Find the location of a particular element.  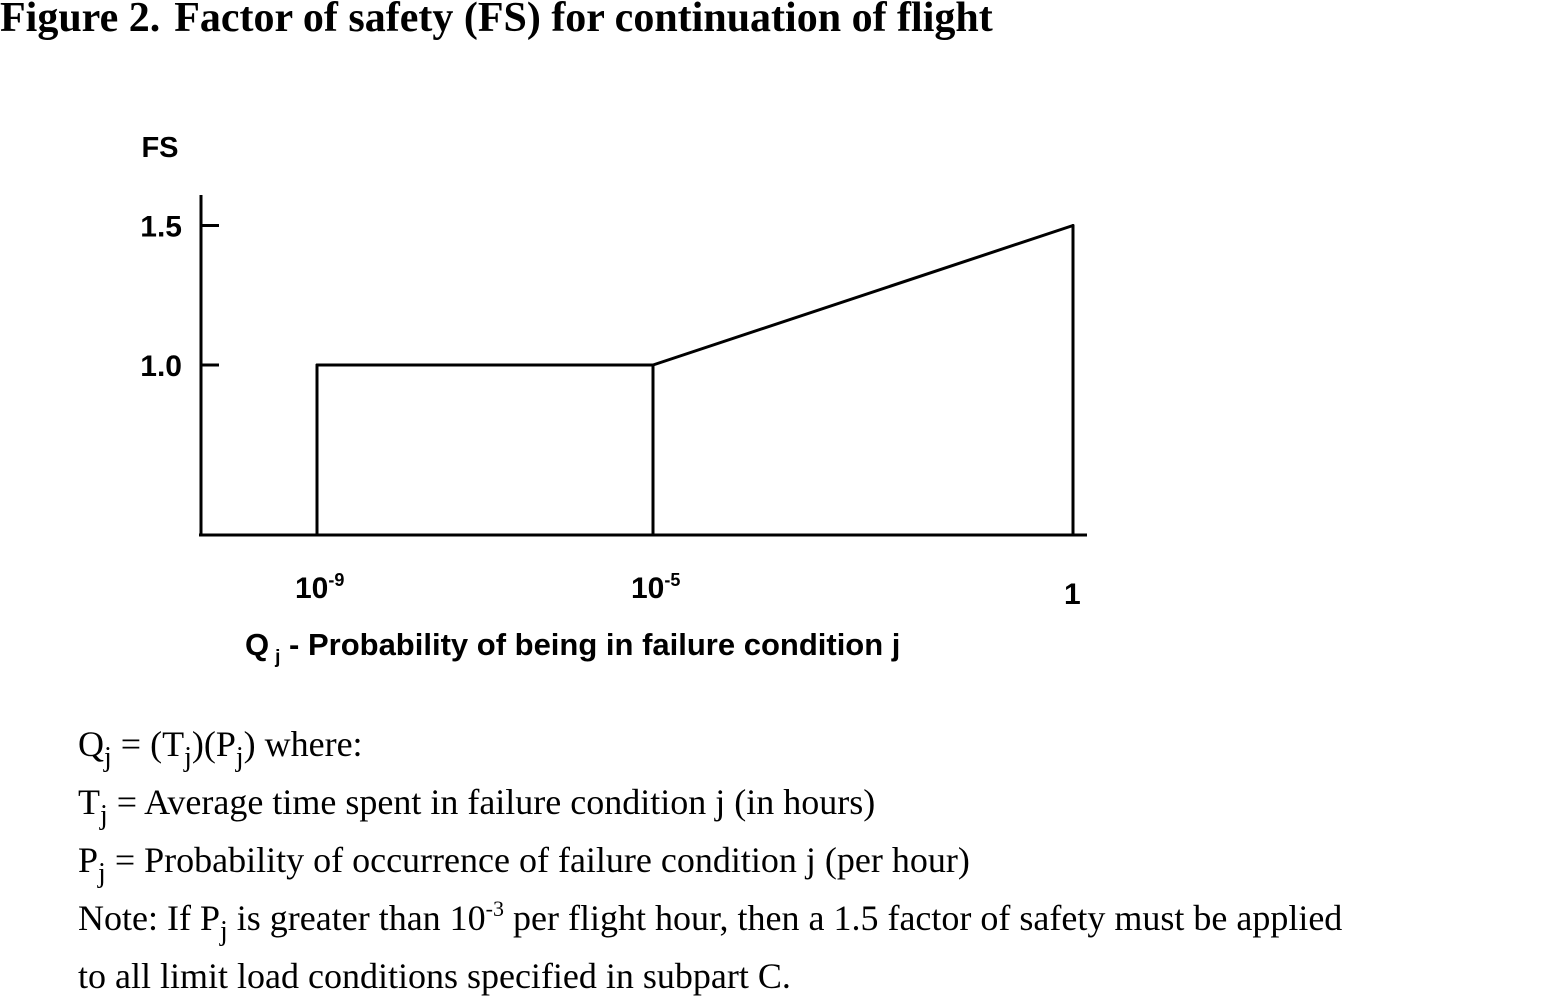

figure-label: Figure 2. is located at coordinates (80, 20).